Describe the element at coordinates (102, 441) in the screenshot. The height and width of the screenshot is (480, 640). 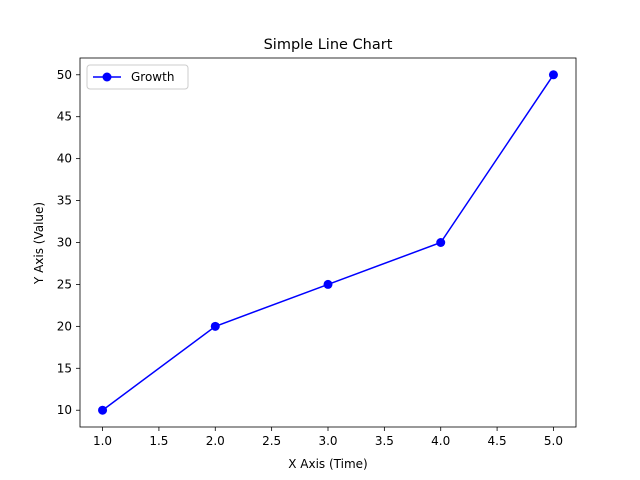
I see `x-tick-label: 1.0` at that location.